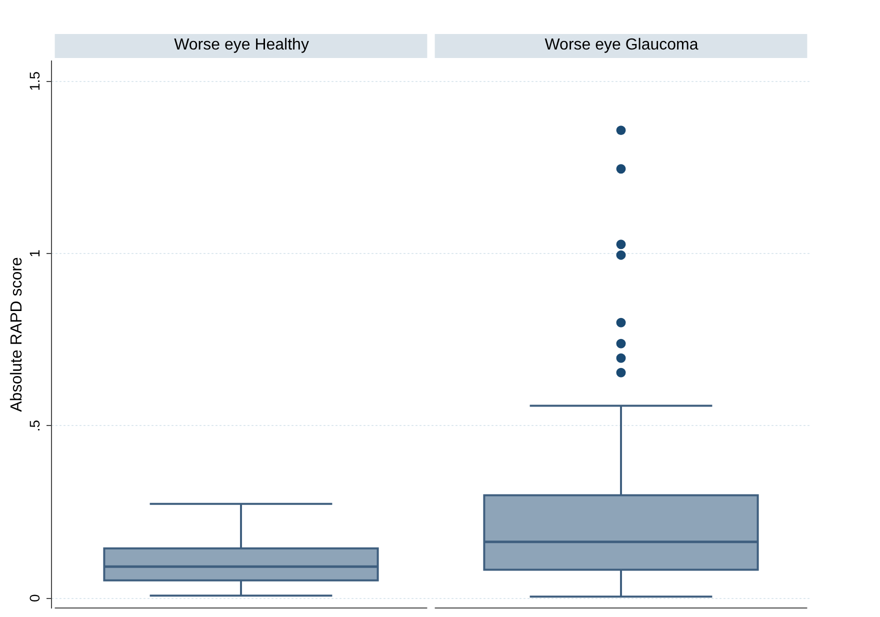 Image resolution: width=880 pixels, height=617 pixels. I want to click on x-tick-label: Worse eye Glaucoma, so click(621, 45).